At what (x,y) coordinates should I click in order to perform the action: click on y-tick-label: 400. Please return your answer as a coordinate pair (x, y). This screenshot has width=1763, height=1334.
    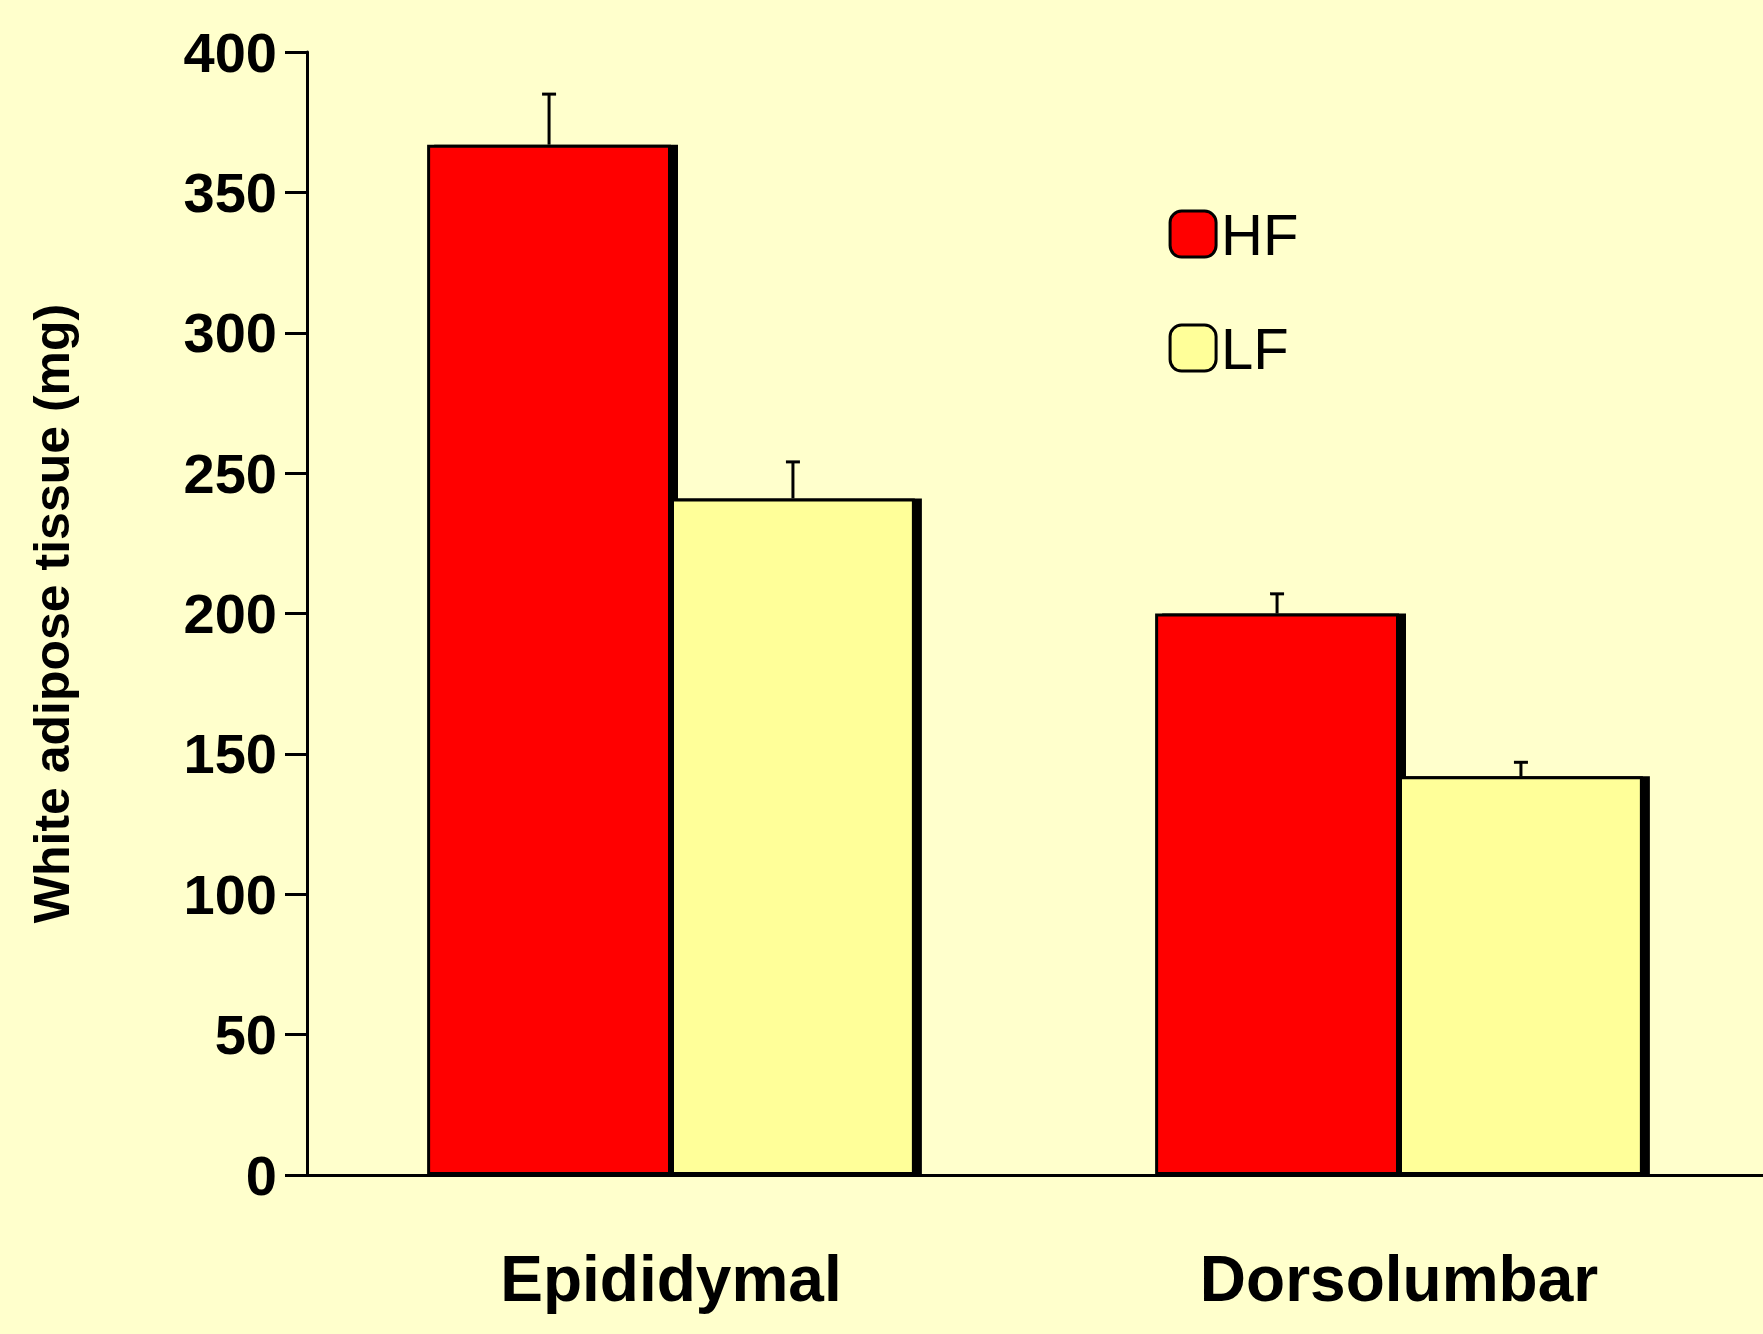
    Looking at the image, I should click on (230, 52).